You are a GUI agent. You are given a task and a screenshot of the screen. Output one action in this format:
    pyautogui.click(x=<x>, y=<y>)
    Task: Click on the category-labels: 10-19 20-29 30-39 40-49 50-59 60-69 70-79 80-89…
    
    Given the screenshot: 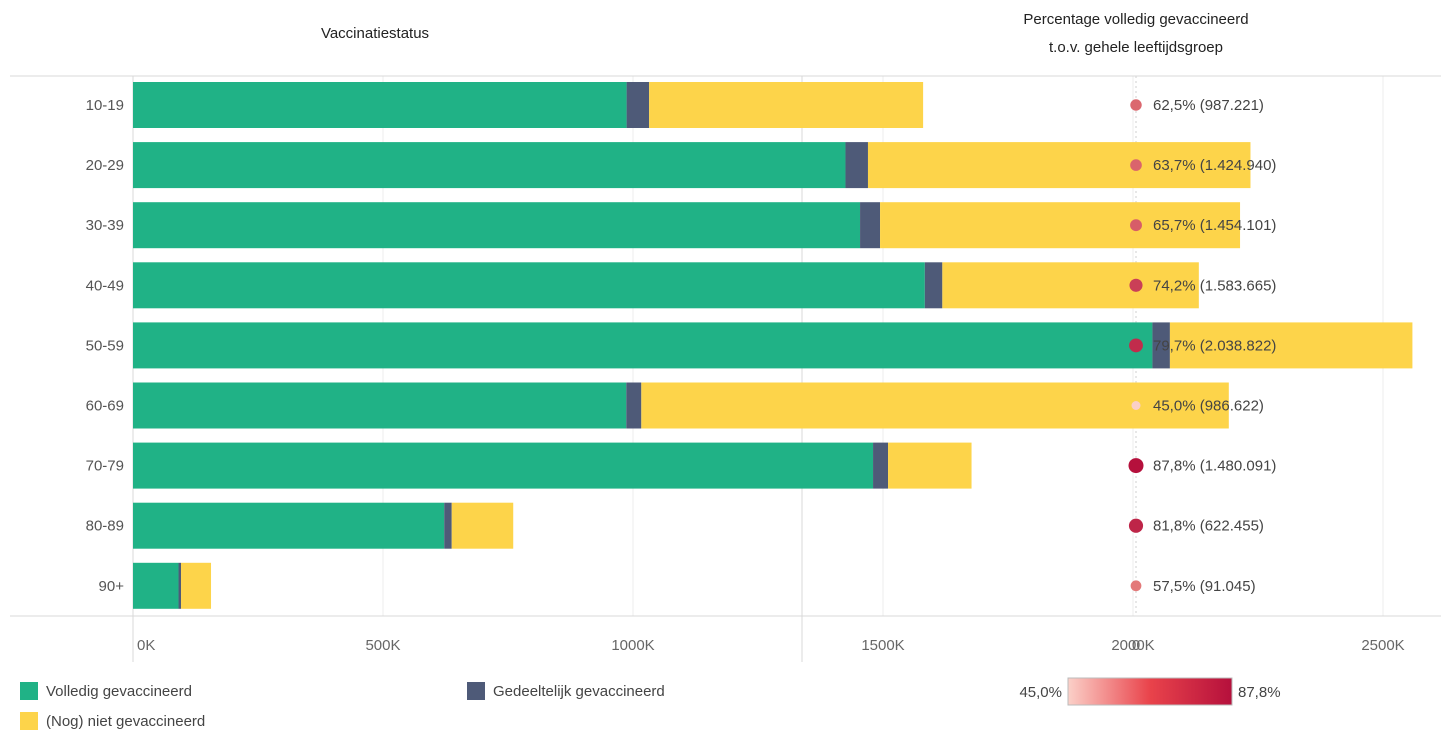 What is the action you would take?
    pyautogui.click(x=105, y=346)
    